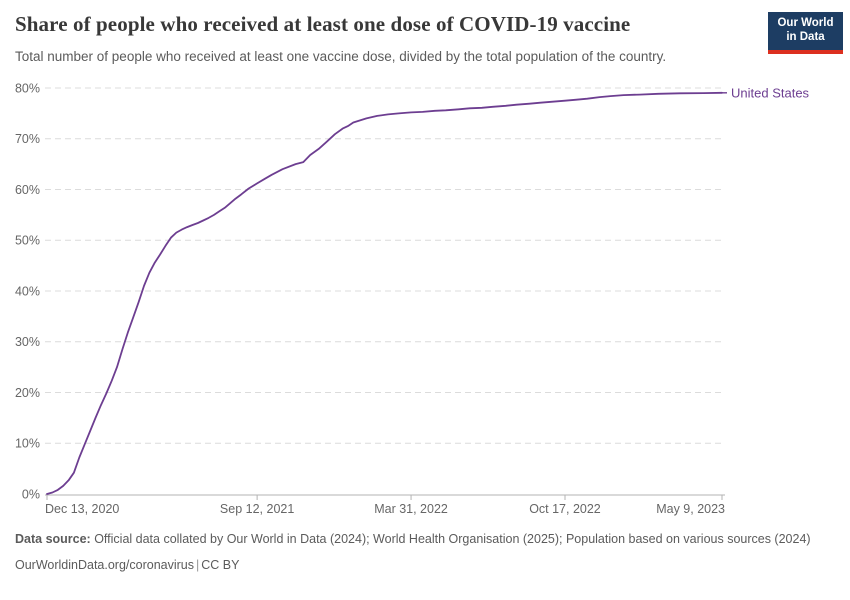 The height and width of the screenshot is (600, 850). I want to click on footer-url: OurWorldinData.org/coronavirus, so click(105, 565).